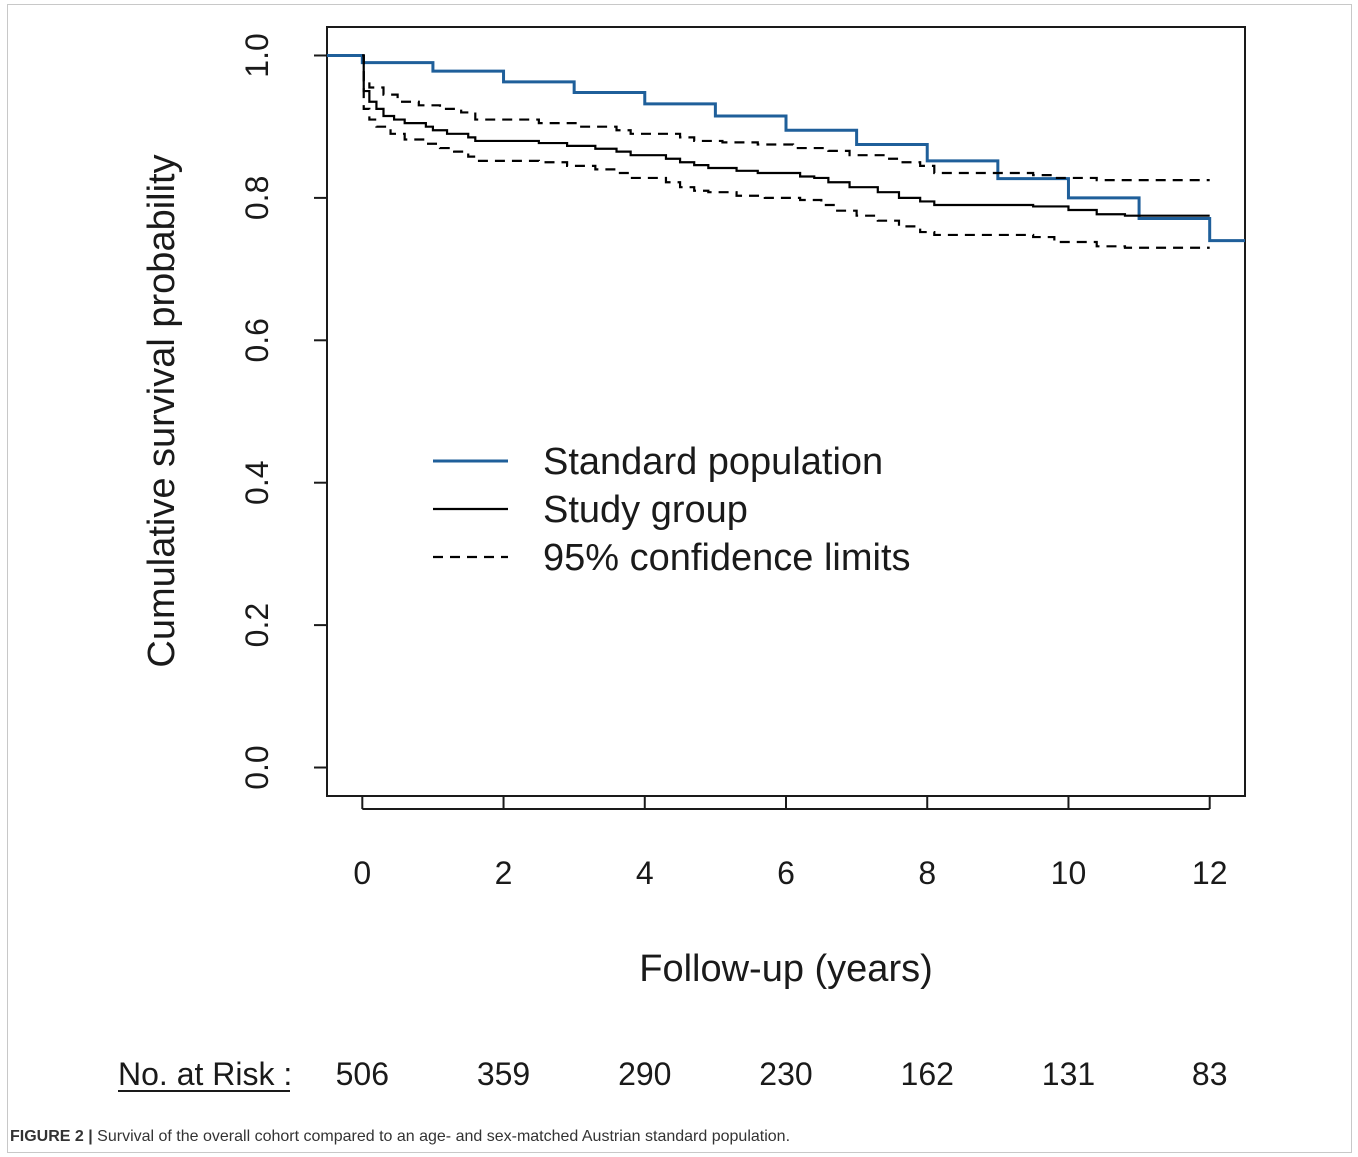 The image size is (1358, 1157). Describe the element at coordinates (927, 873) in the screenshot. I see `x-tick-label: 8` at that location.